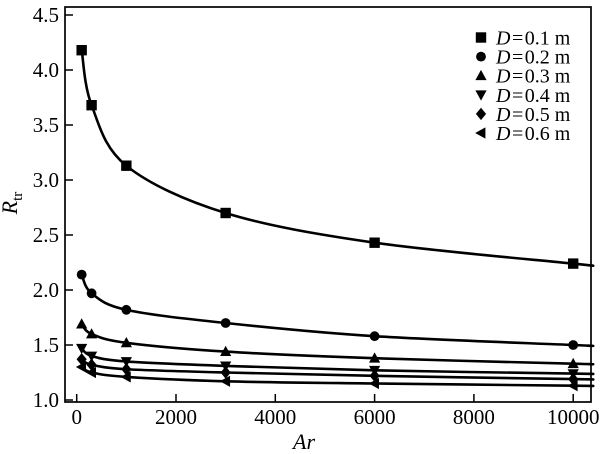  I want to click on legend-item: D=0.4 m, so click(523, 96).